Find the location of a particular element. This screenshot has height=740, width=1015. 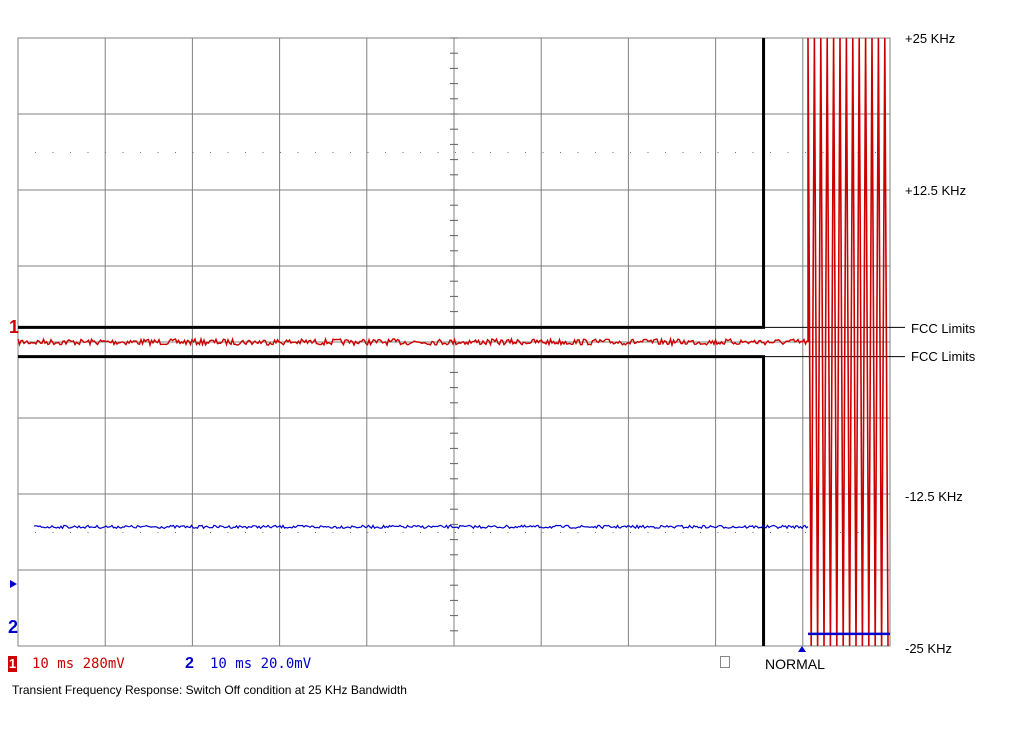

fcc-limit-label-lower: FCC Limits is located at coordinates (943, 356).